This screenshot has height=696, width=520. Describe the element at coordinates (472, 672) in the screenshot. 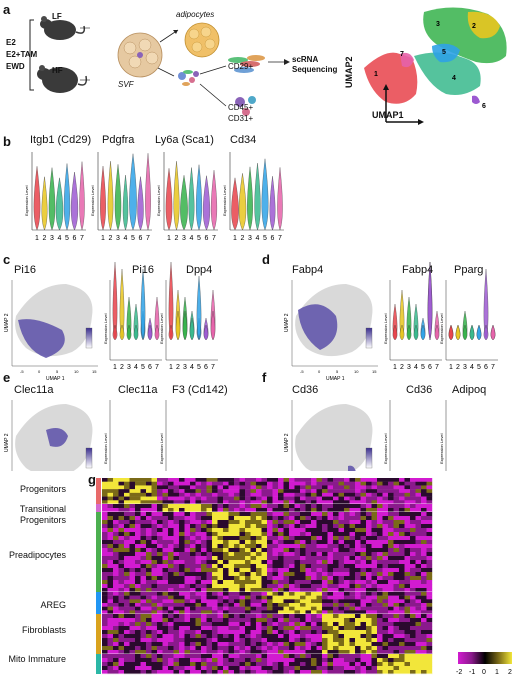

I see `colorbar-tick: -1` at that location.